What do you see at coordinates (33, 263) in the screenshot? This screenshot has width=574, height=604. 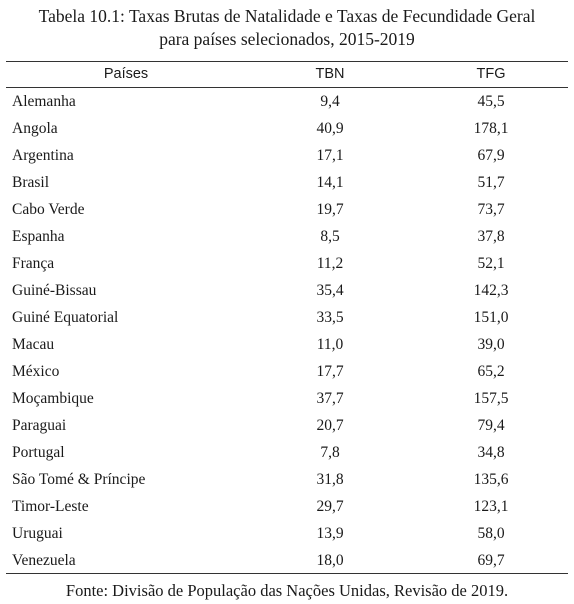 I see `cell-country: França` at bounding box center [33, 263].